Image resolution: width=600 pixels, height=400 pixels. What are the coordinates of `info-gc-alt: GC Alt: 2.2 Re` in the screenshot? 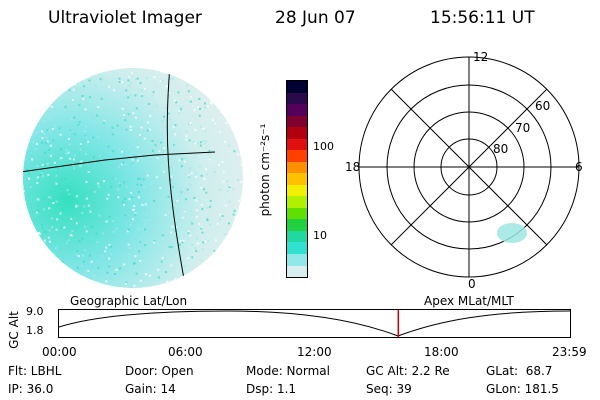 It's located at (408, 371).